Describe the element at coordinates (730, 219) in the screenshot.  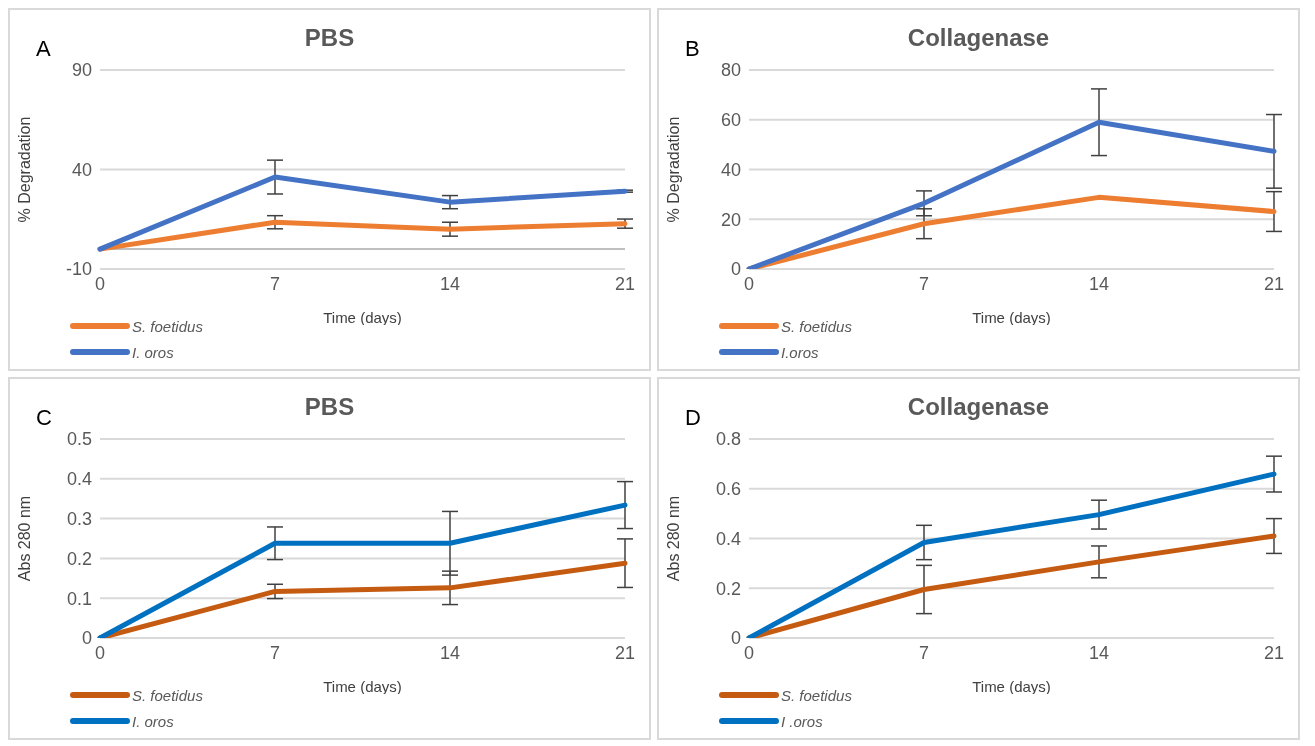
I see `y-tick-label: 20` at that location.